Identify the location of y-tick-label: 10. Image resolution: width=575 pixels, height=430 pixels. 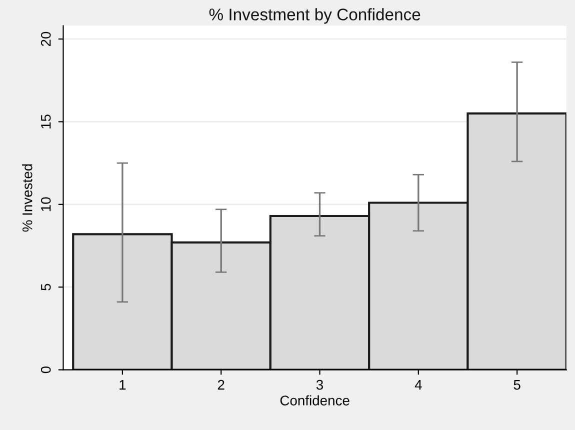
(45, 204).